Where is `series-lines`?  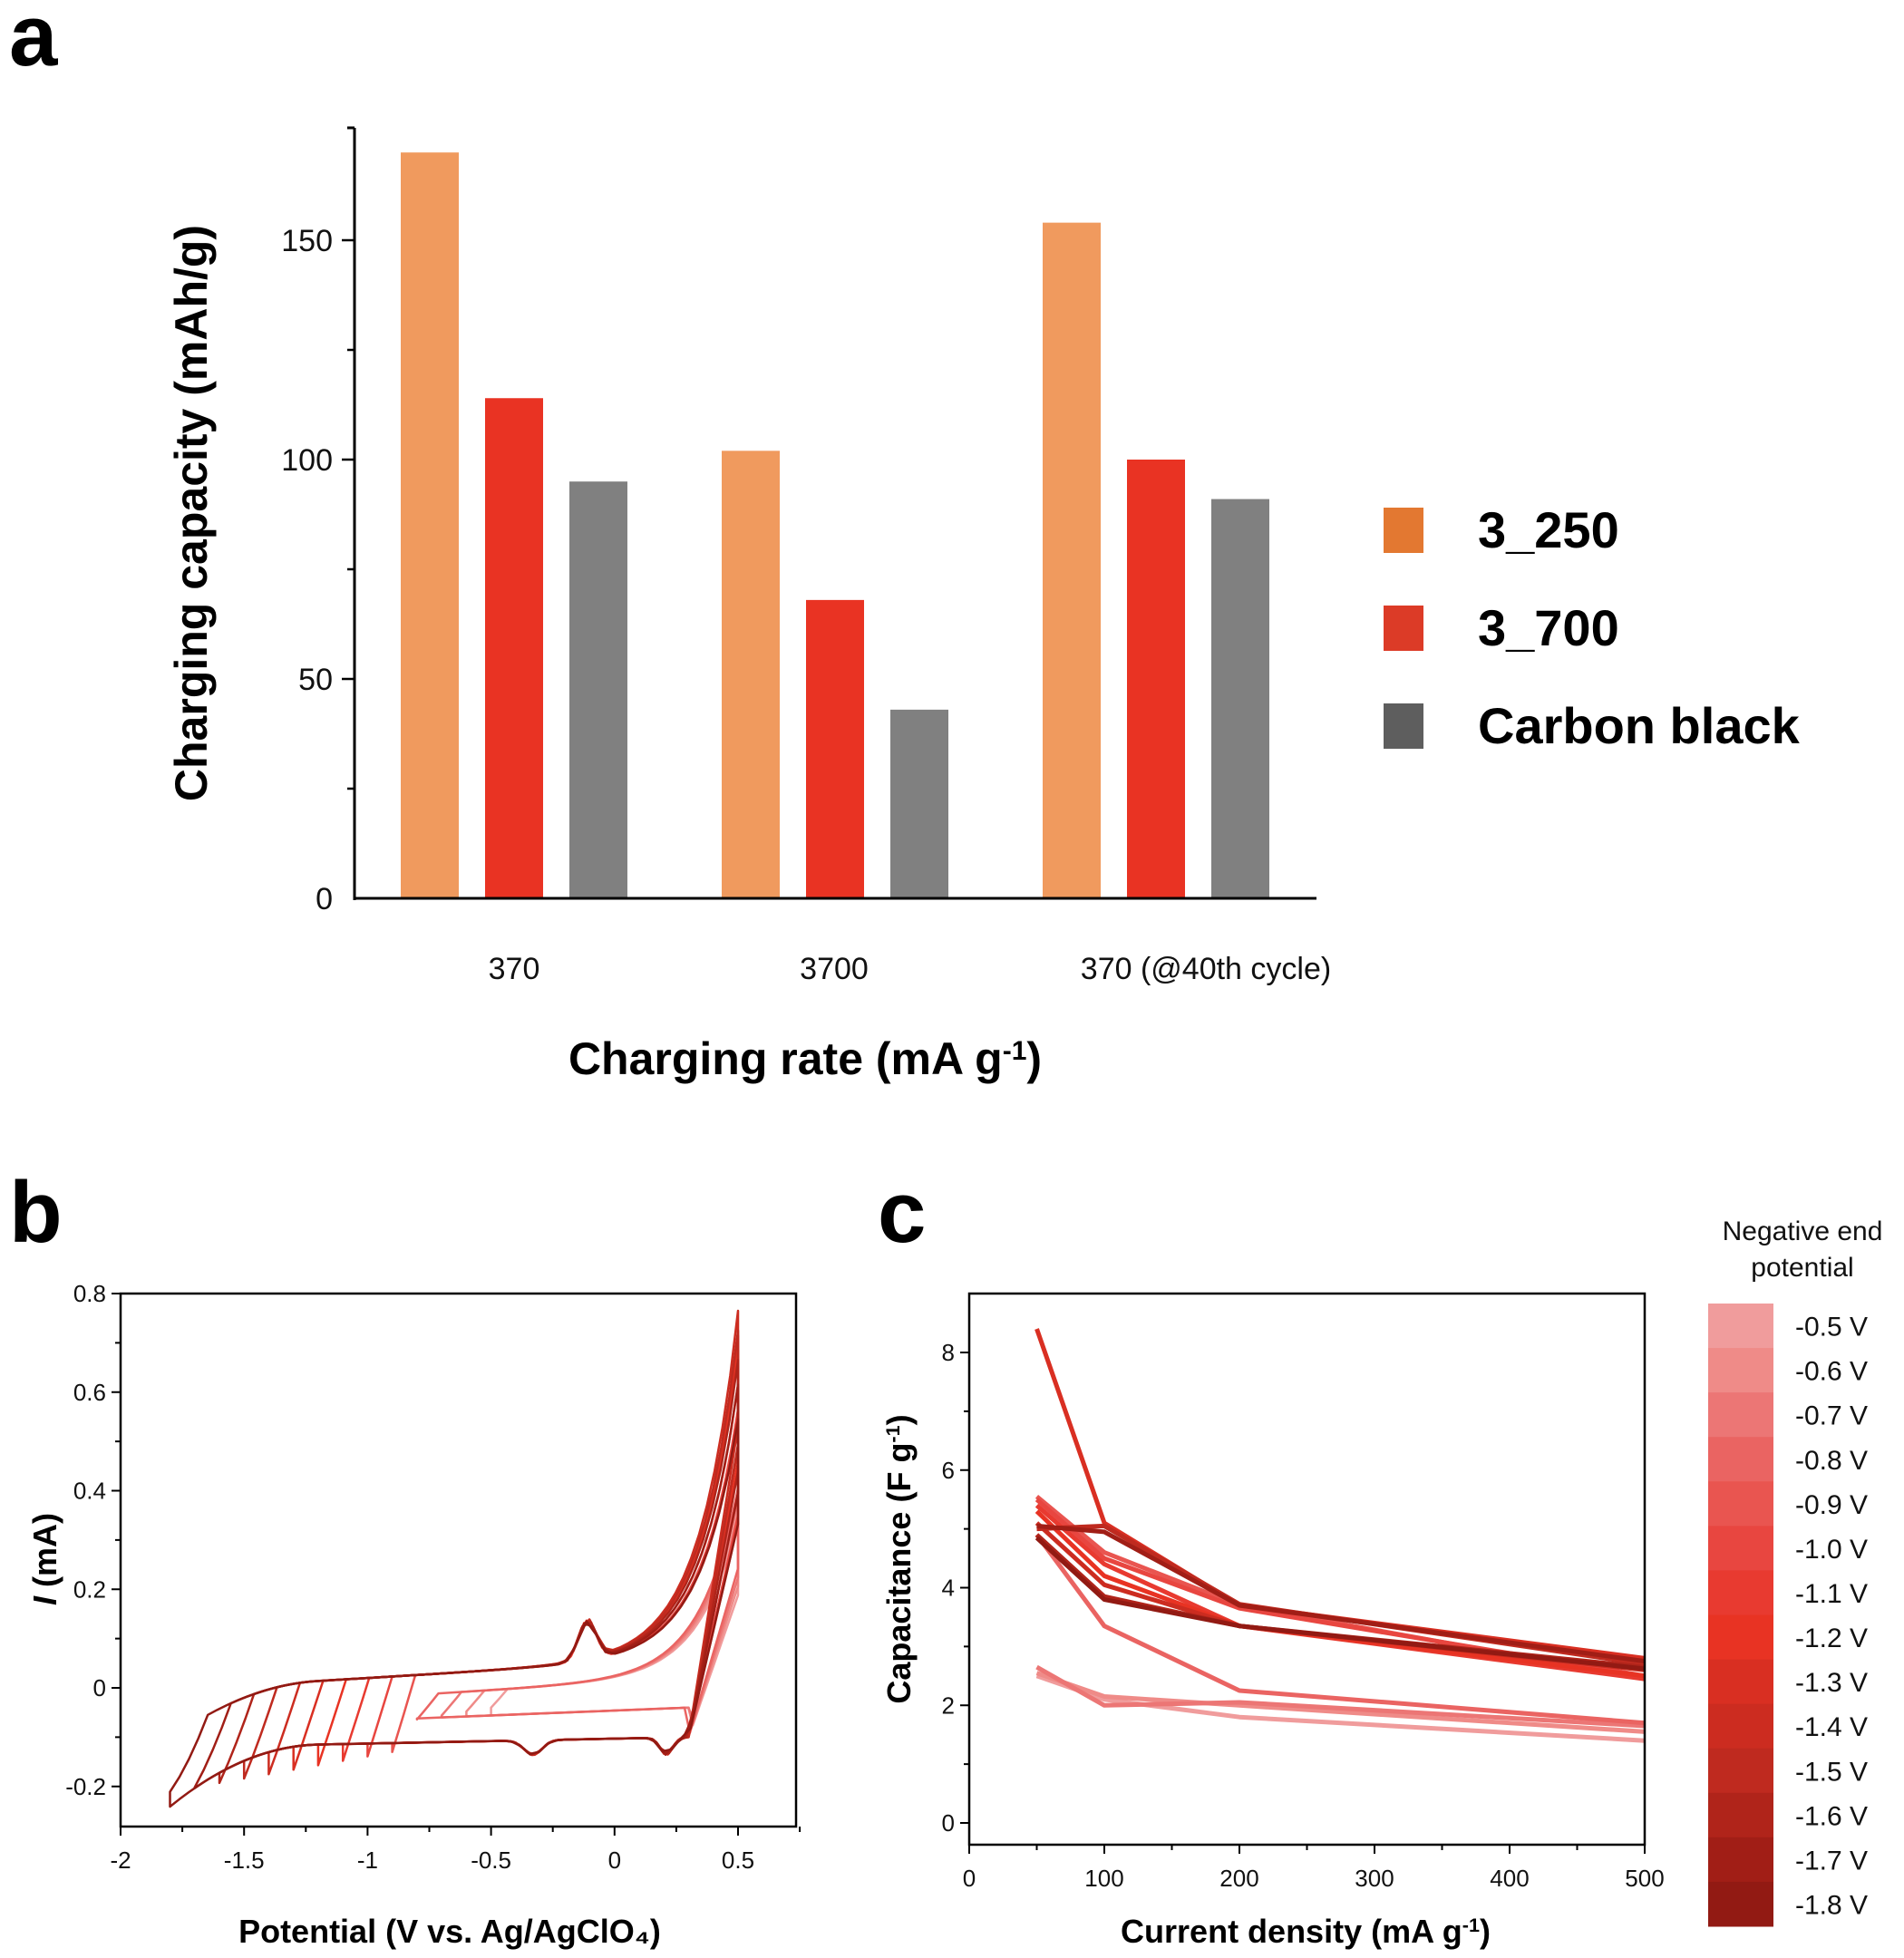
series-lines is located at coordinates (1340, 1535).